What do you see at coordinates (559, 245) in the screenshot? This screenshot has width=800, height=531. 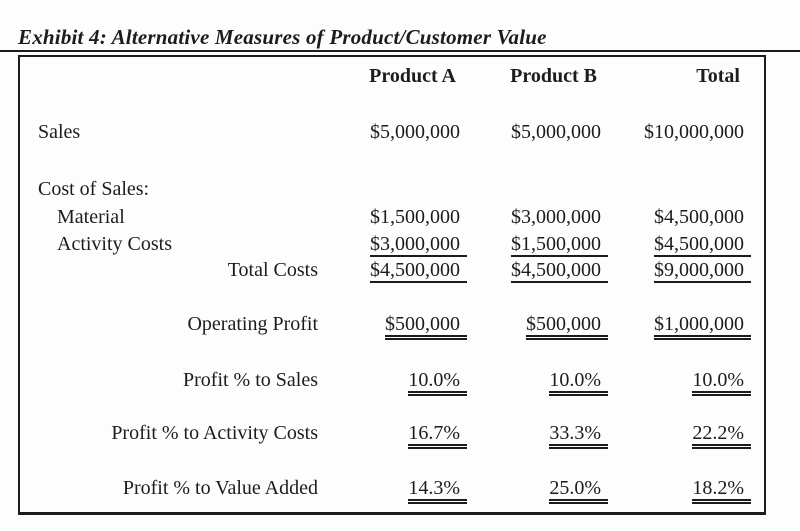 I see `value-text-single-underline: $1,500,000` at bounding box center [559, 245].